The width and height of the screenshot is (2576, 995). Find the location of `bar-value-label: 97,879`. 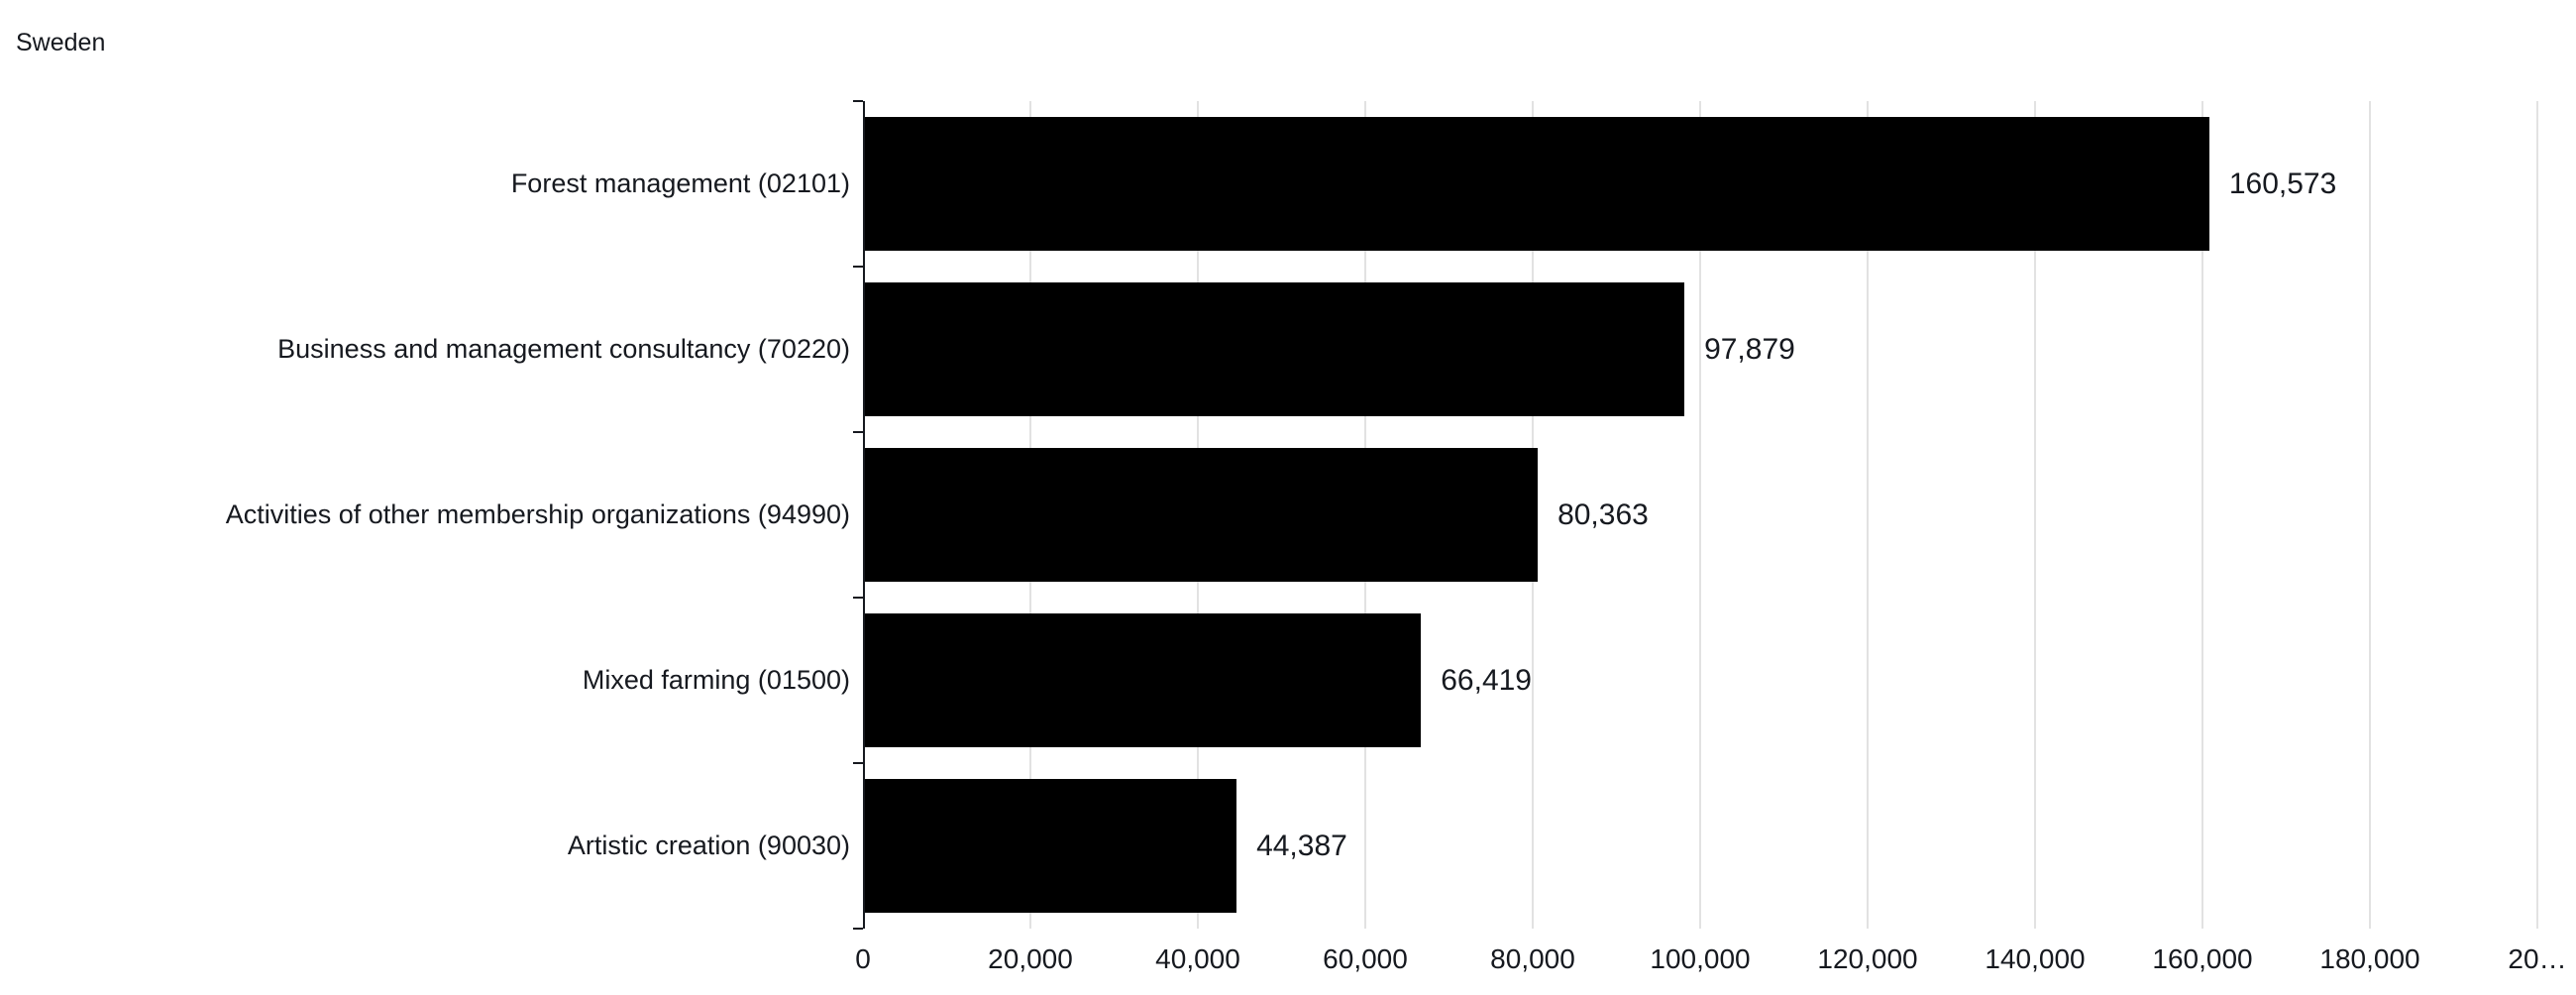

bar-value-label: 97,879 is located at coordinates (1749, 349).